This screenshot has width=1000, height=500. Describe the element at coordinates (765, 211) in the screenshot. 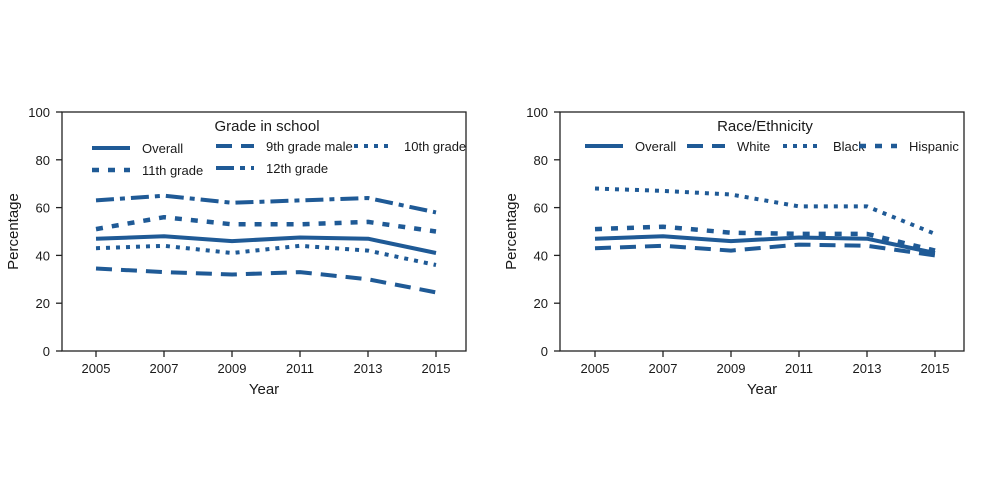

I see `series-line-black` at that location.